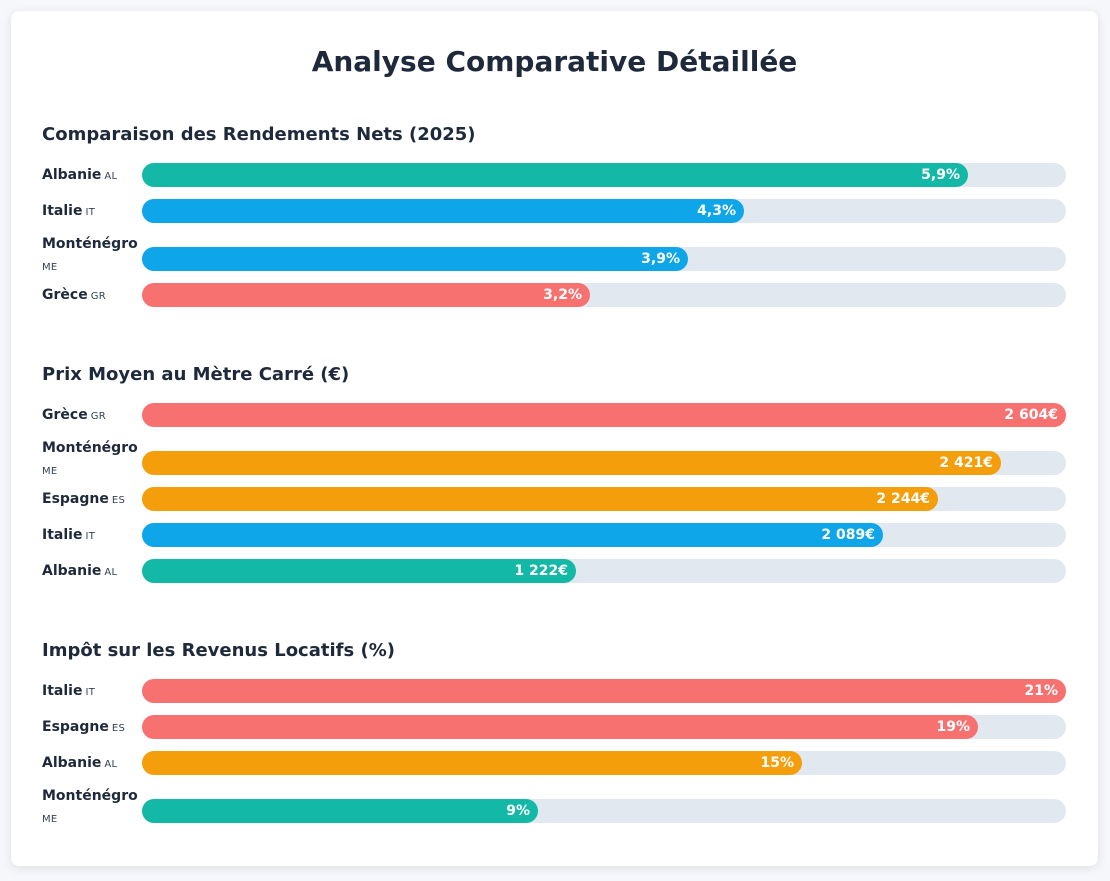 This screenshot has height=881, width=1110. Describe the element at coordinates (716, 211) in the screenshot. I see `data-label: 4,3%` at that location.